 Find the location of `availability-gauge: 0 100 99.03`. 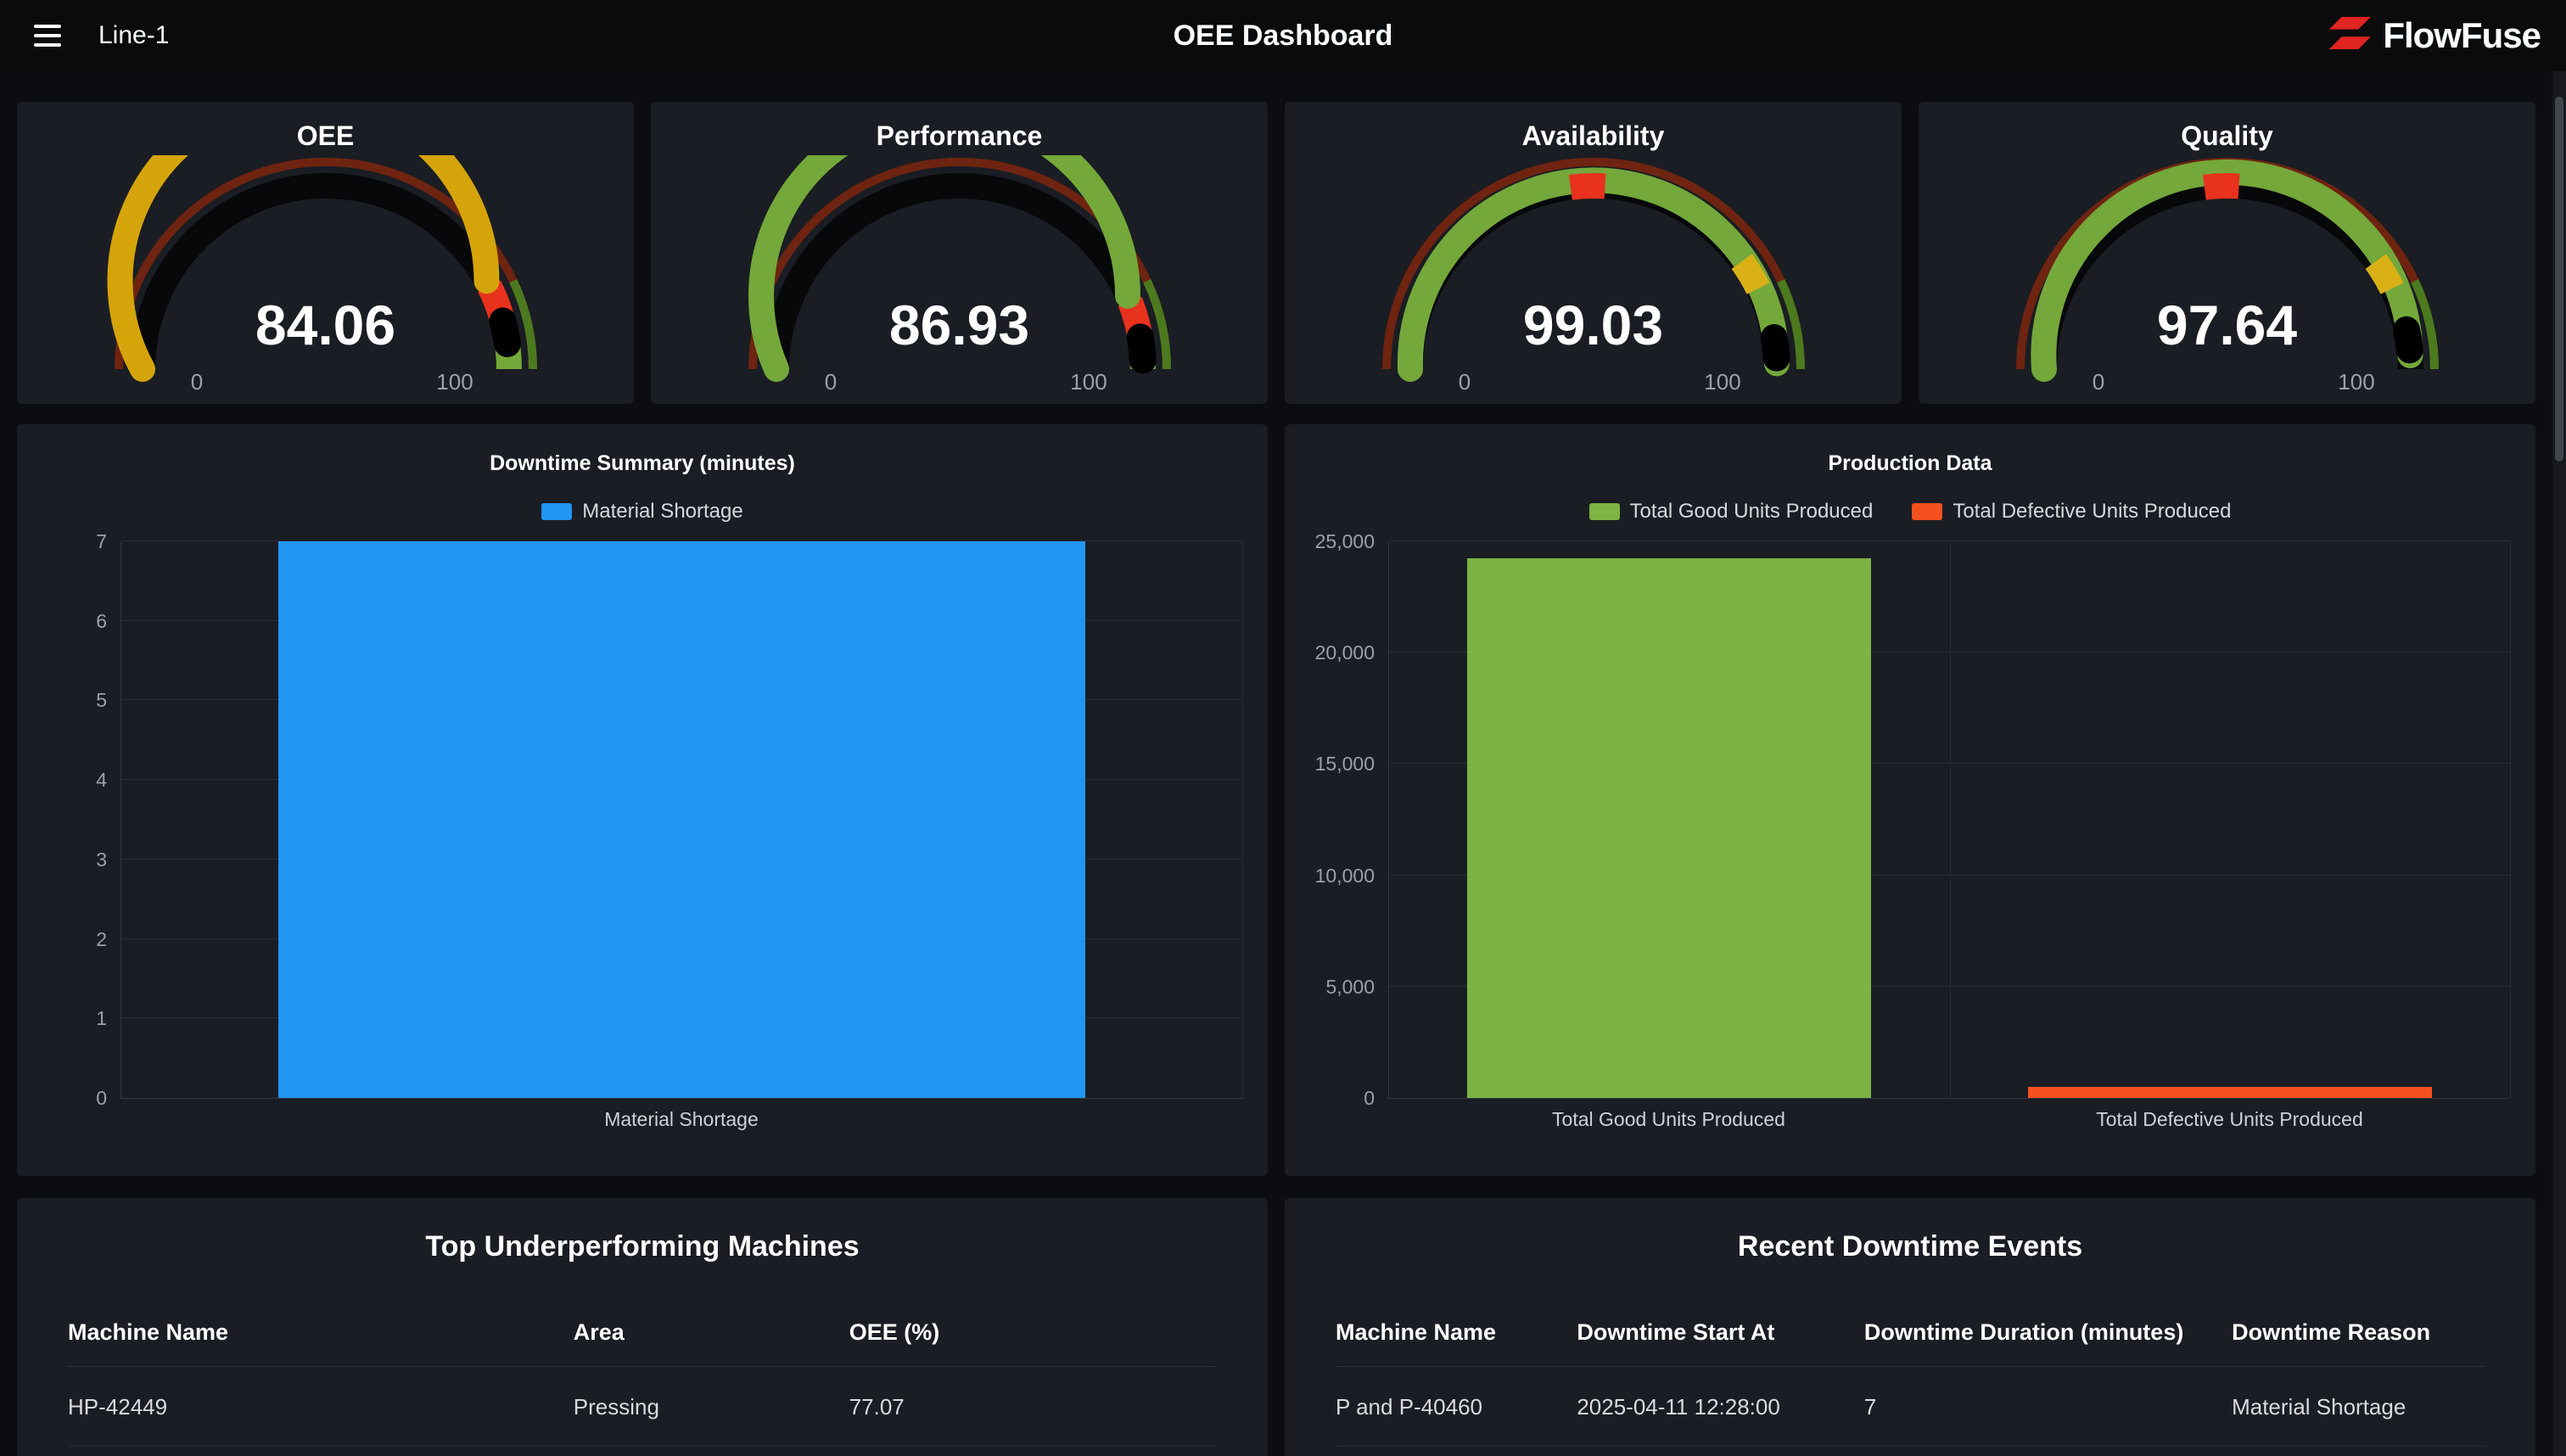

availability-gauge: 0 100 99.03 is located at coordinates (1593, 274).